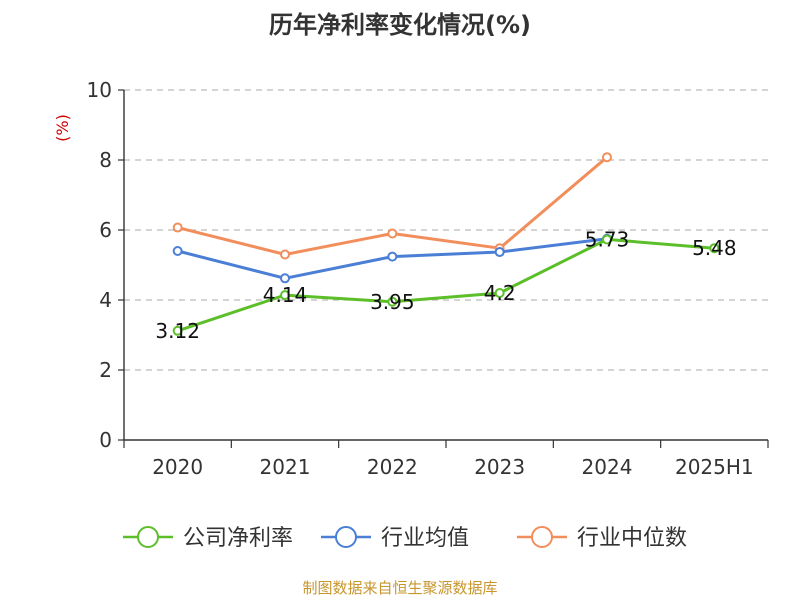 Image resolution: width=800 pixels, height=600 pixels. I want to click on data-label: 5.73, so click(607, 239).